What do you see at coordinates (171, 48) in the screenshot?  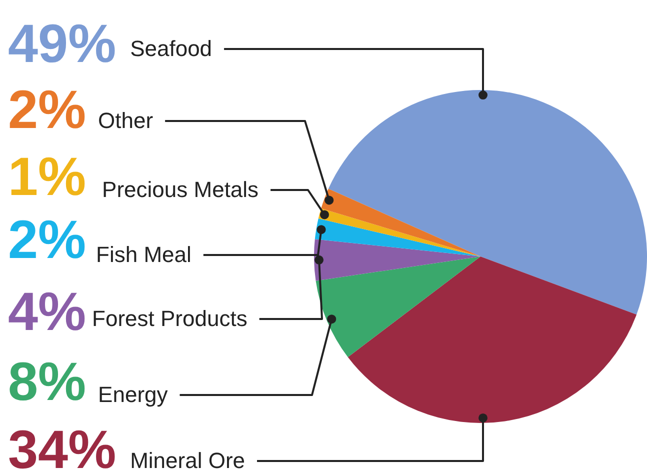 I see `slice-label: Seafood` at bounding box center [171, 48].